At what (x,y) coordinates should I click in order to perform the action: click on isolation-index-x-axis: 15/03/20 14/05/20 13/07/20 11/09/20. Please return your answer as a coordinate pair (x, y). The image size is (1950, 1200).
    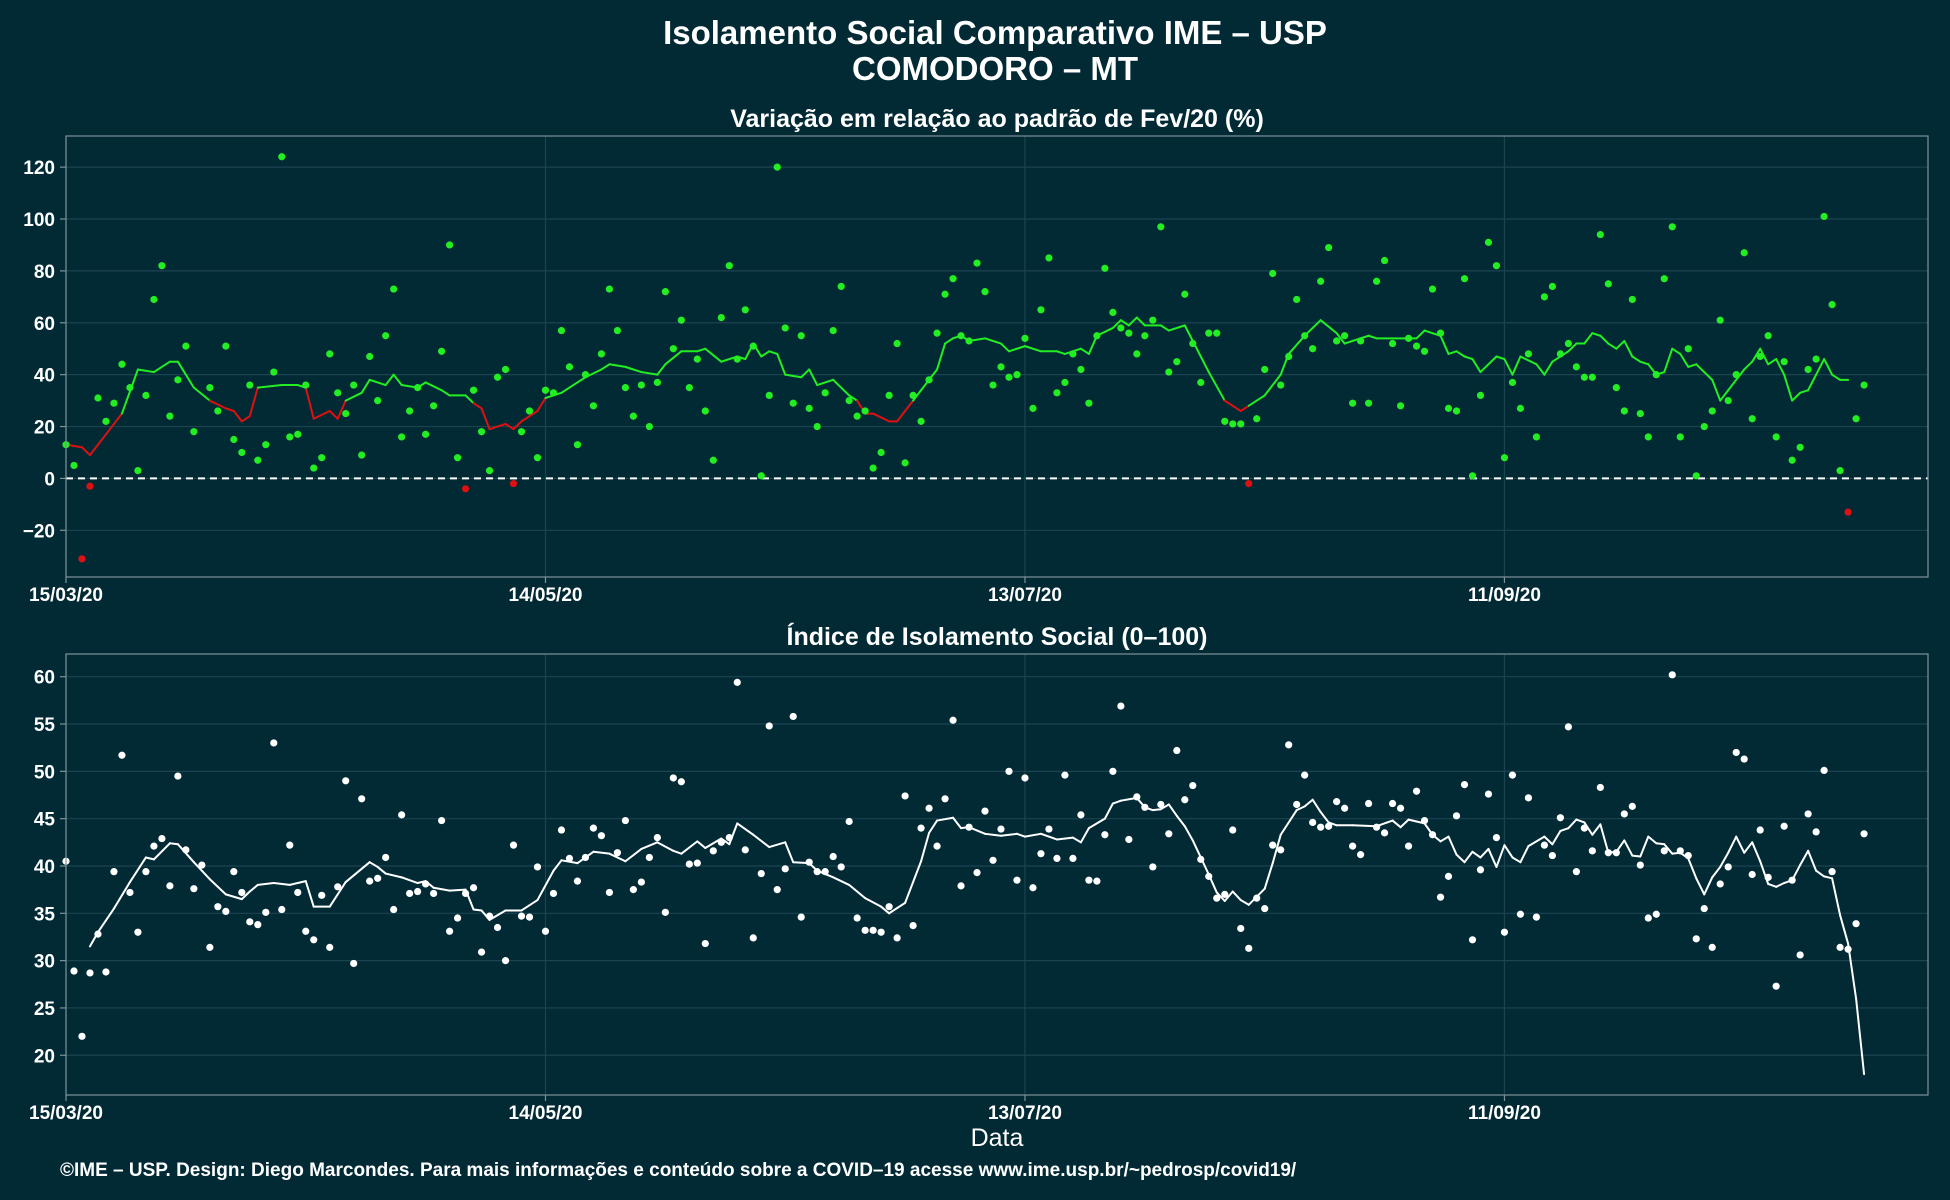
    Looking at the image, I should click on (785, 1109).